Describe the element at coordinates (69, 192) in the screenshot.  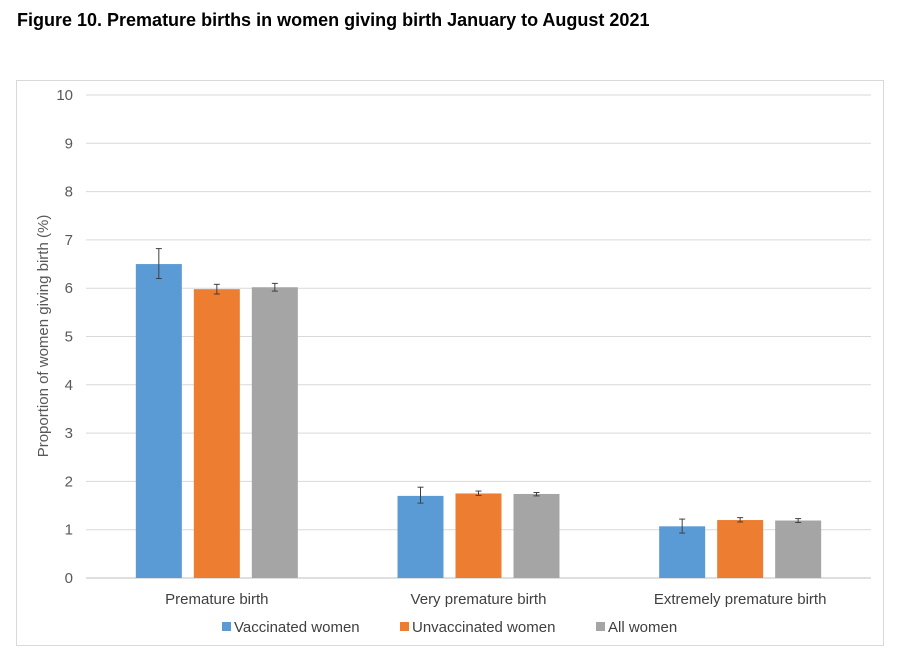
I see `y-tick-label: 8` at that location.